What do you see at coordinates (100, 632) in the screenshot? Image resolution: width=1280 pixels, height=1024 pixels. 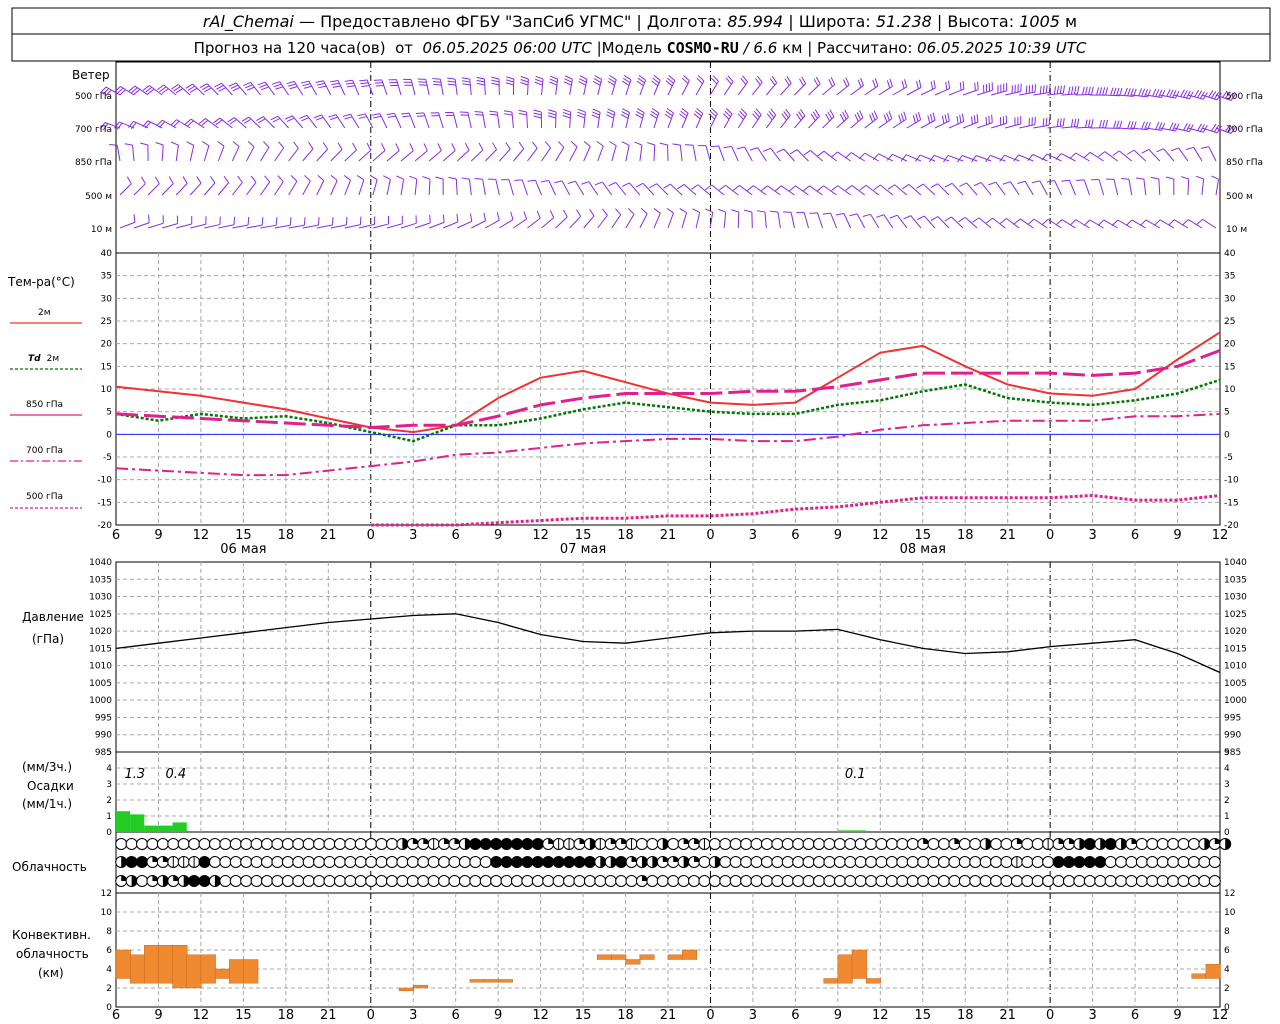 I see `press-ytick-left: 1020` at bounding box center [100, 632].